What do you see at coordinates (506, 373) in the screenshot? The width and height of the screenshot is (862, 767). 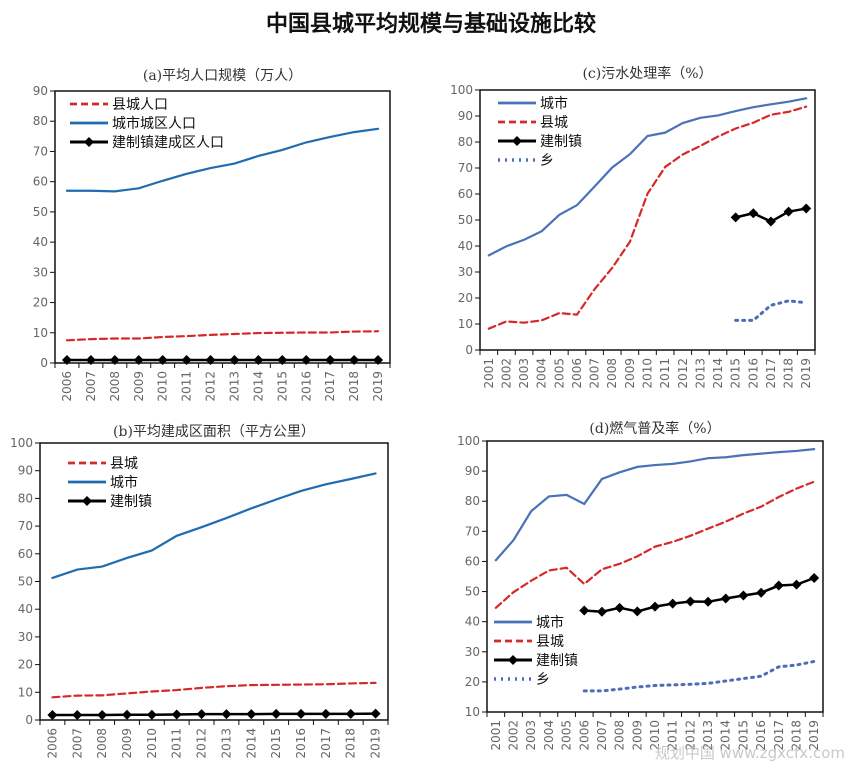 I see `x-tick-label: 2002` at bounding box center [506, 373].